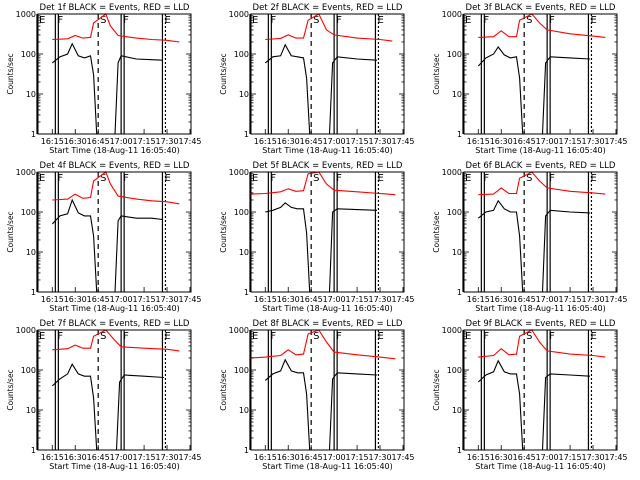 This screenshot has height=480, width=640. Describe the element at coordinates (115, 166) in the screenshot. I see `panel-title: Det 4f BLACK = Events, RED = LLD` at that location.